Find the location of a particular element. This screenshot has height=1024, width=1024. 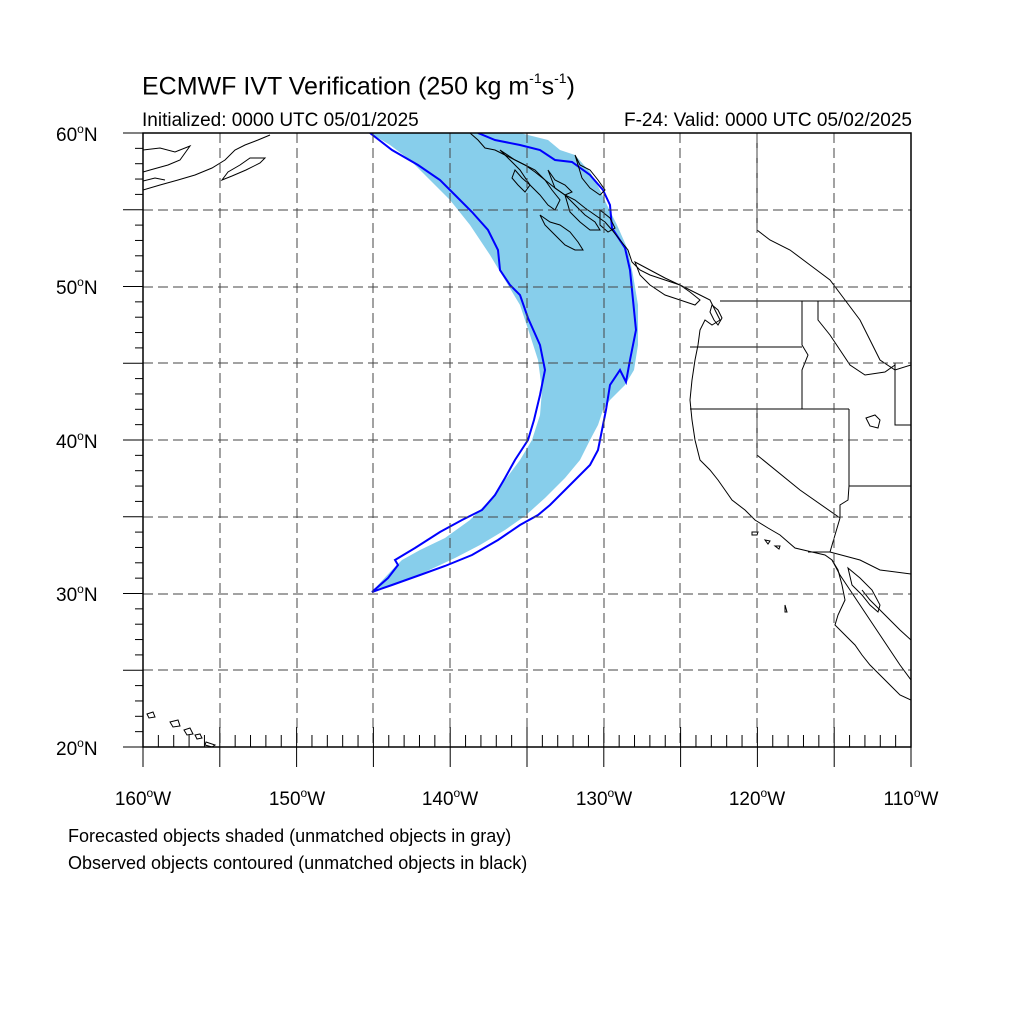

lat-label-30: 30oN is located at coordinates (77, 594).